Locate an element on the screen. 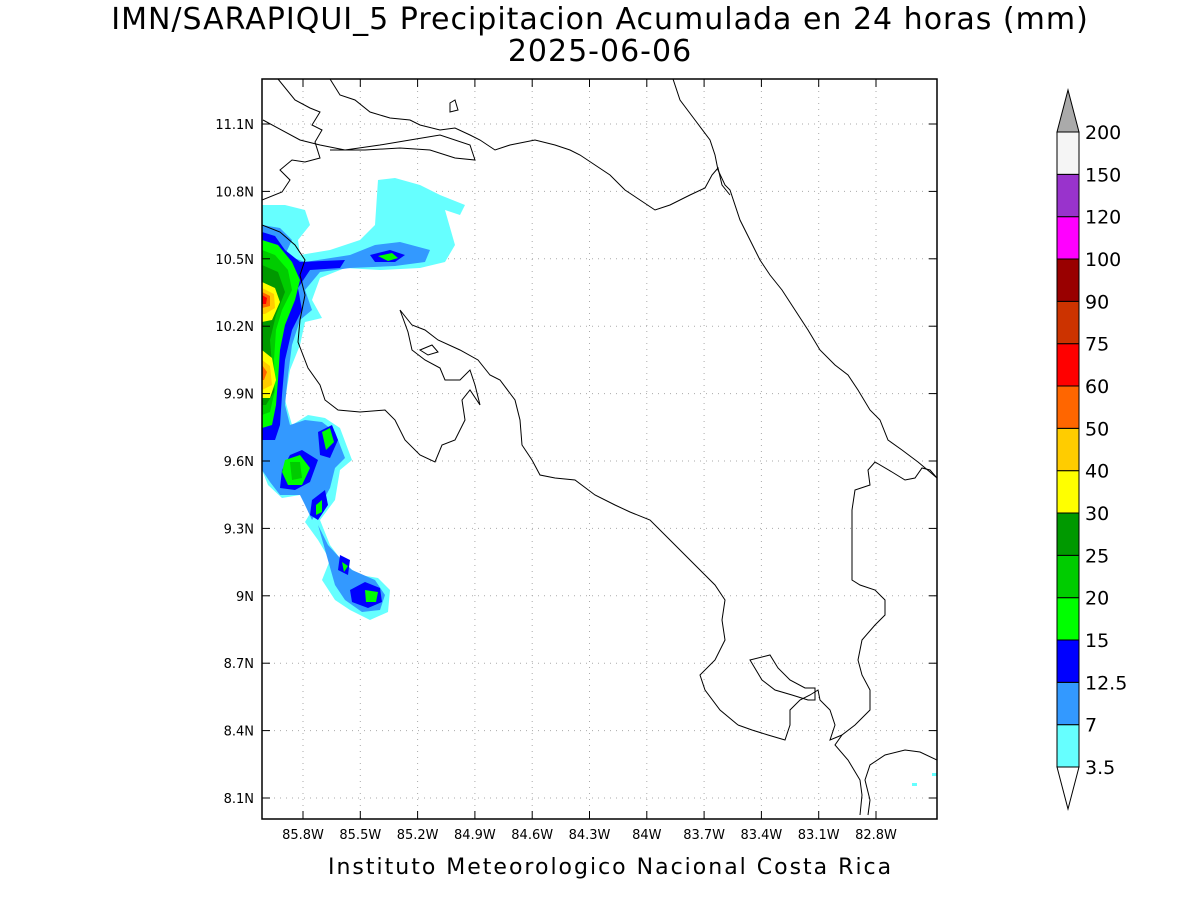 This screenshot has width=1200, height=900. lat-tick-label: 11.1N is located at coordinates (234, 125).